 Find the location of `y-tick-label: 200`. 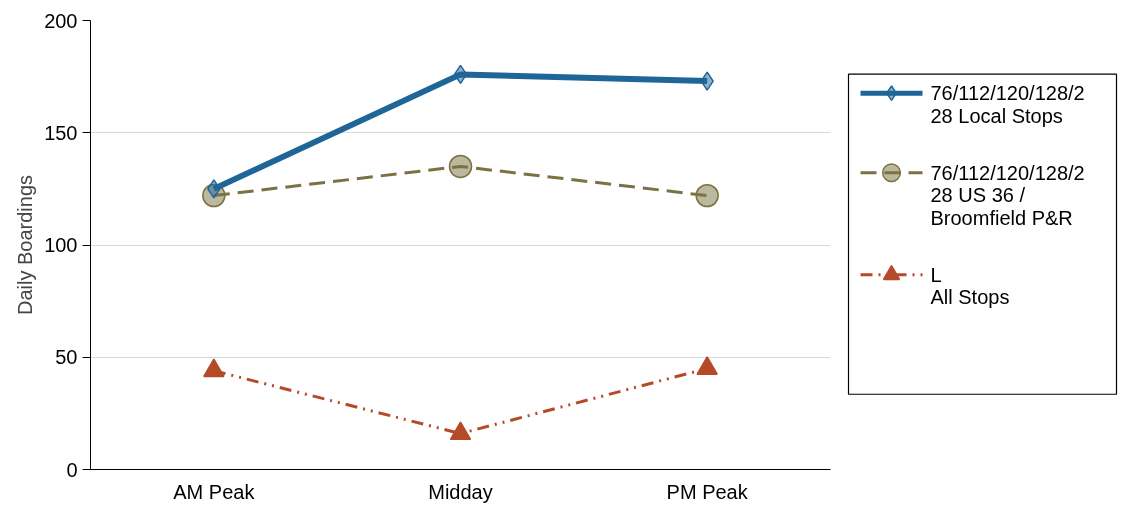

y-tick-label: 200 is located at coordinates (61, 20).